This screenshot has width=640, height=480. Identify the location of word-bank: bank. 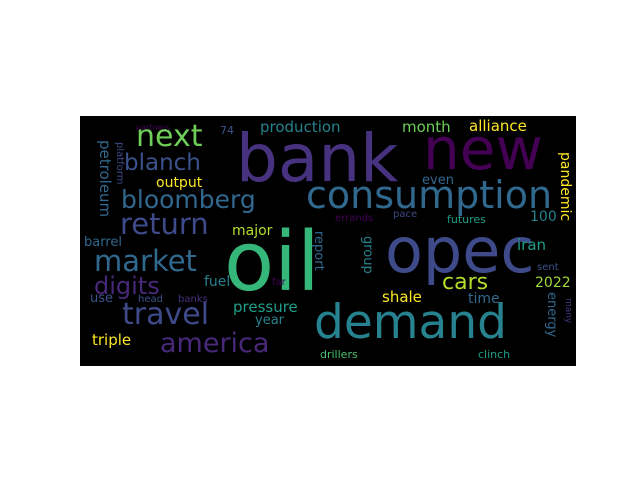
(317, 158).